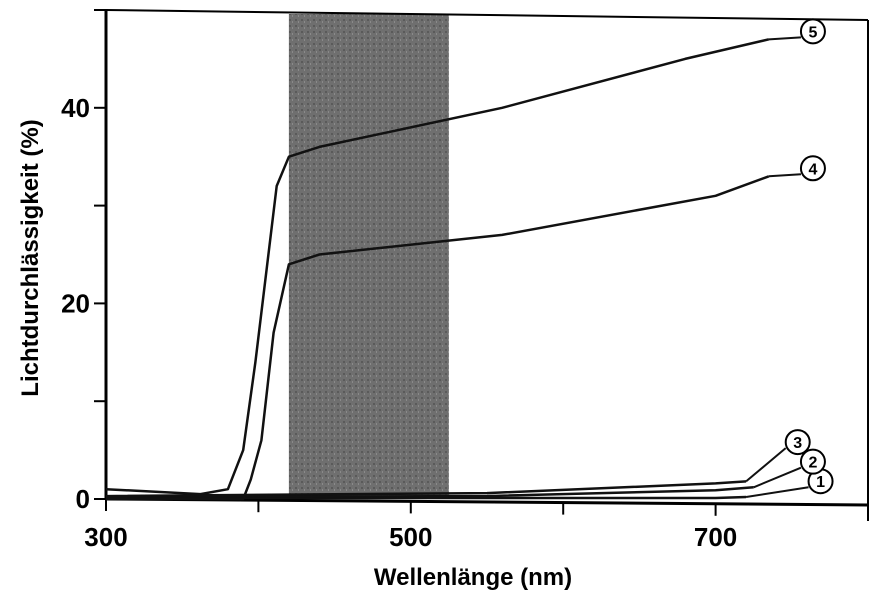 The image size is (872, 594). I want to click on series-marker-label-4: 4, so click(812, 169).